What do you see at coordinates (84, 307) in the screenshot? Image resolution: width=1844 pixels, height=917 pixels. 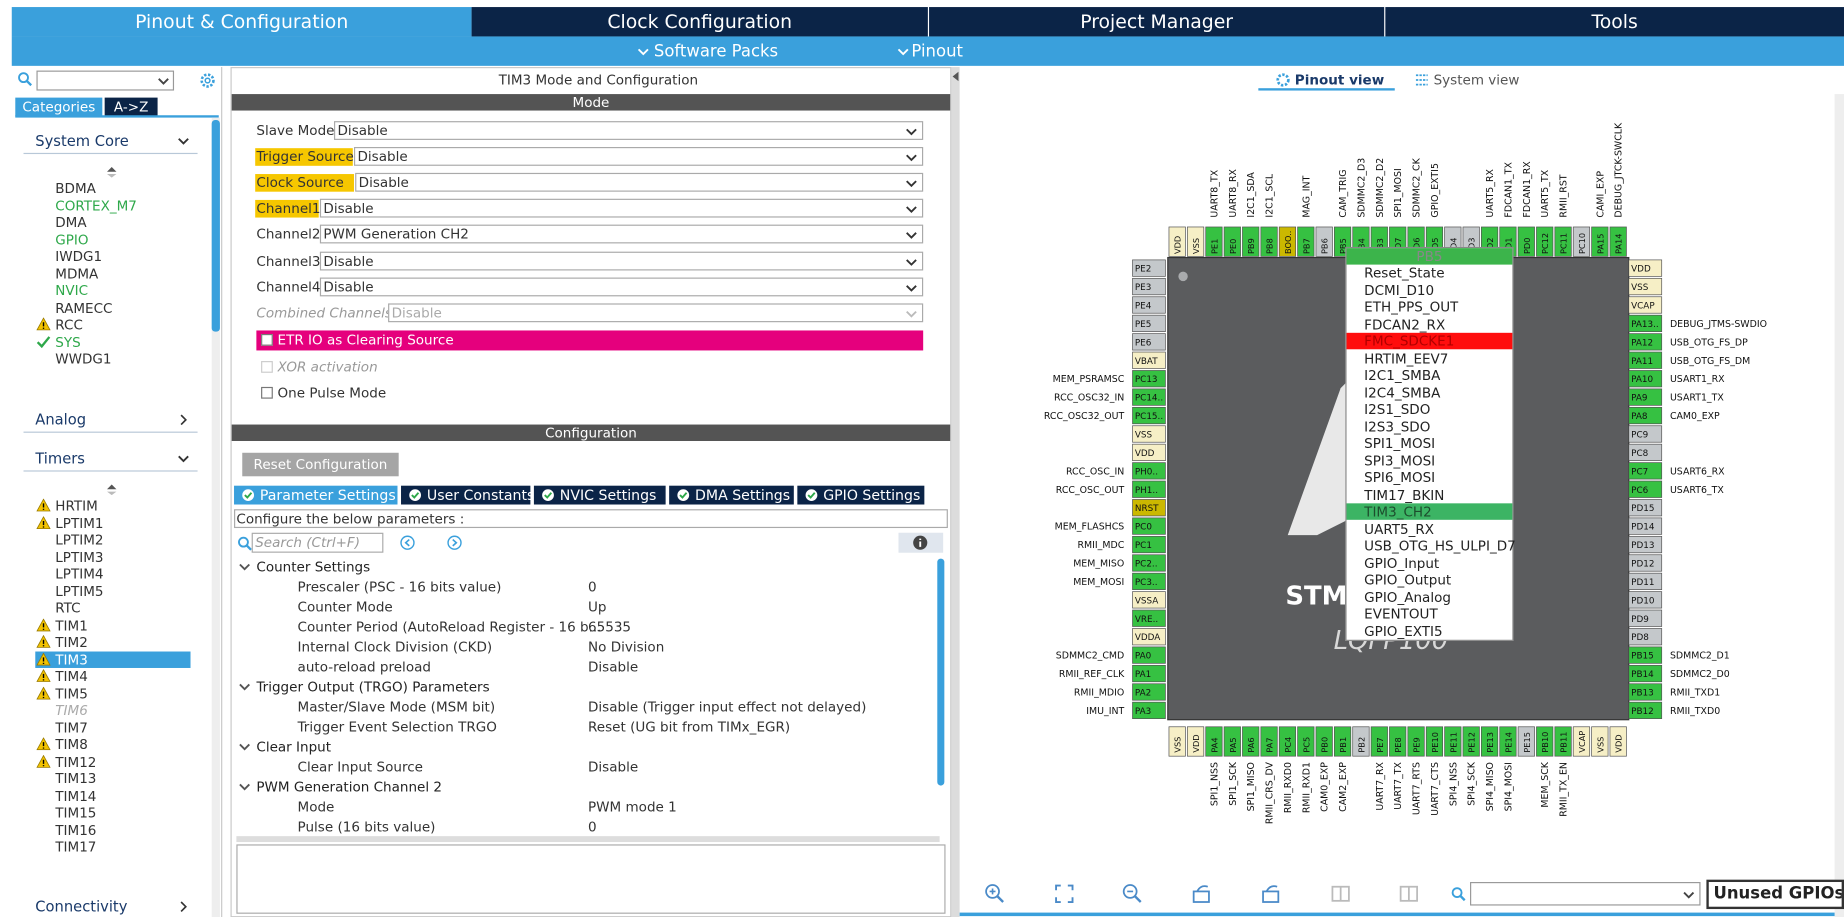 I see `tree-item: RAMECC` at bounding box center [84, 307].